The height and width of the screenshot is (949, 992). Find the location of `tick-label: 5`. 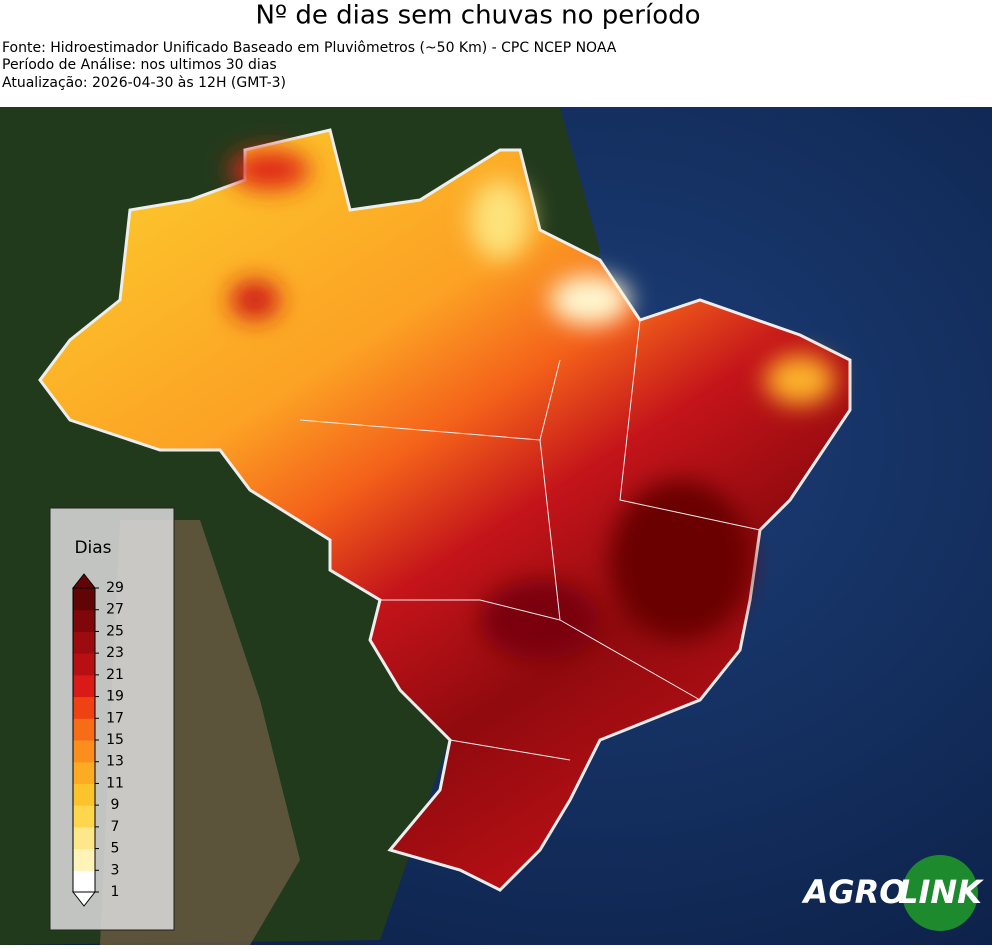

tick-label: 5 is located at coordinates (115, 849).